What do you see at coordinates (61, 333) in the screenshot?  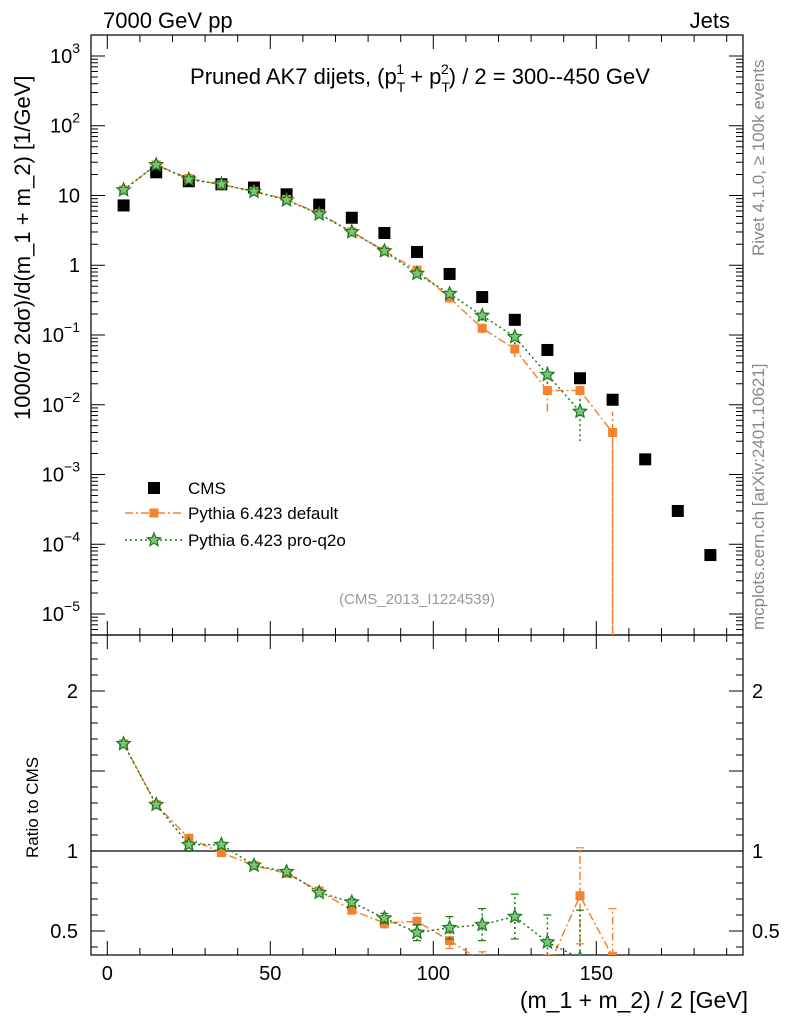 I see `y-tick-label: 10⁻¹` at bounding box center [61, 333].